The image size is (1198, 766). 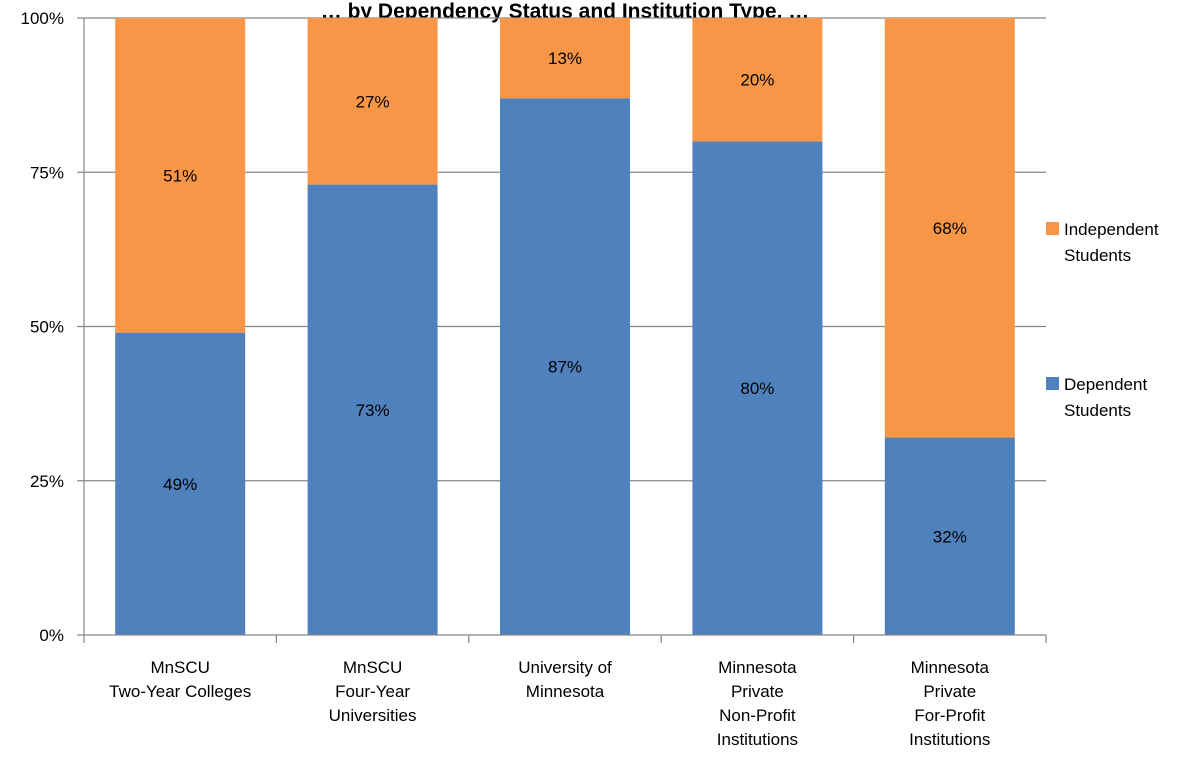 I want to click on y-tick-label: 25%, so click(x=47, y=481).